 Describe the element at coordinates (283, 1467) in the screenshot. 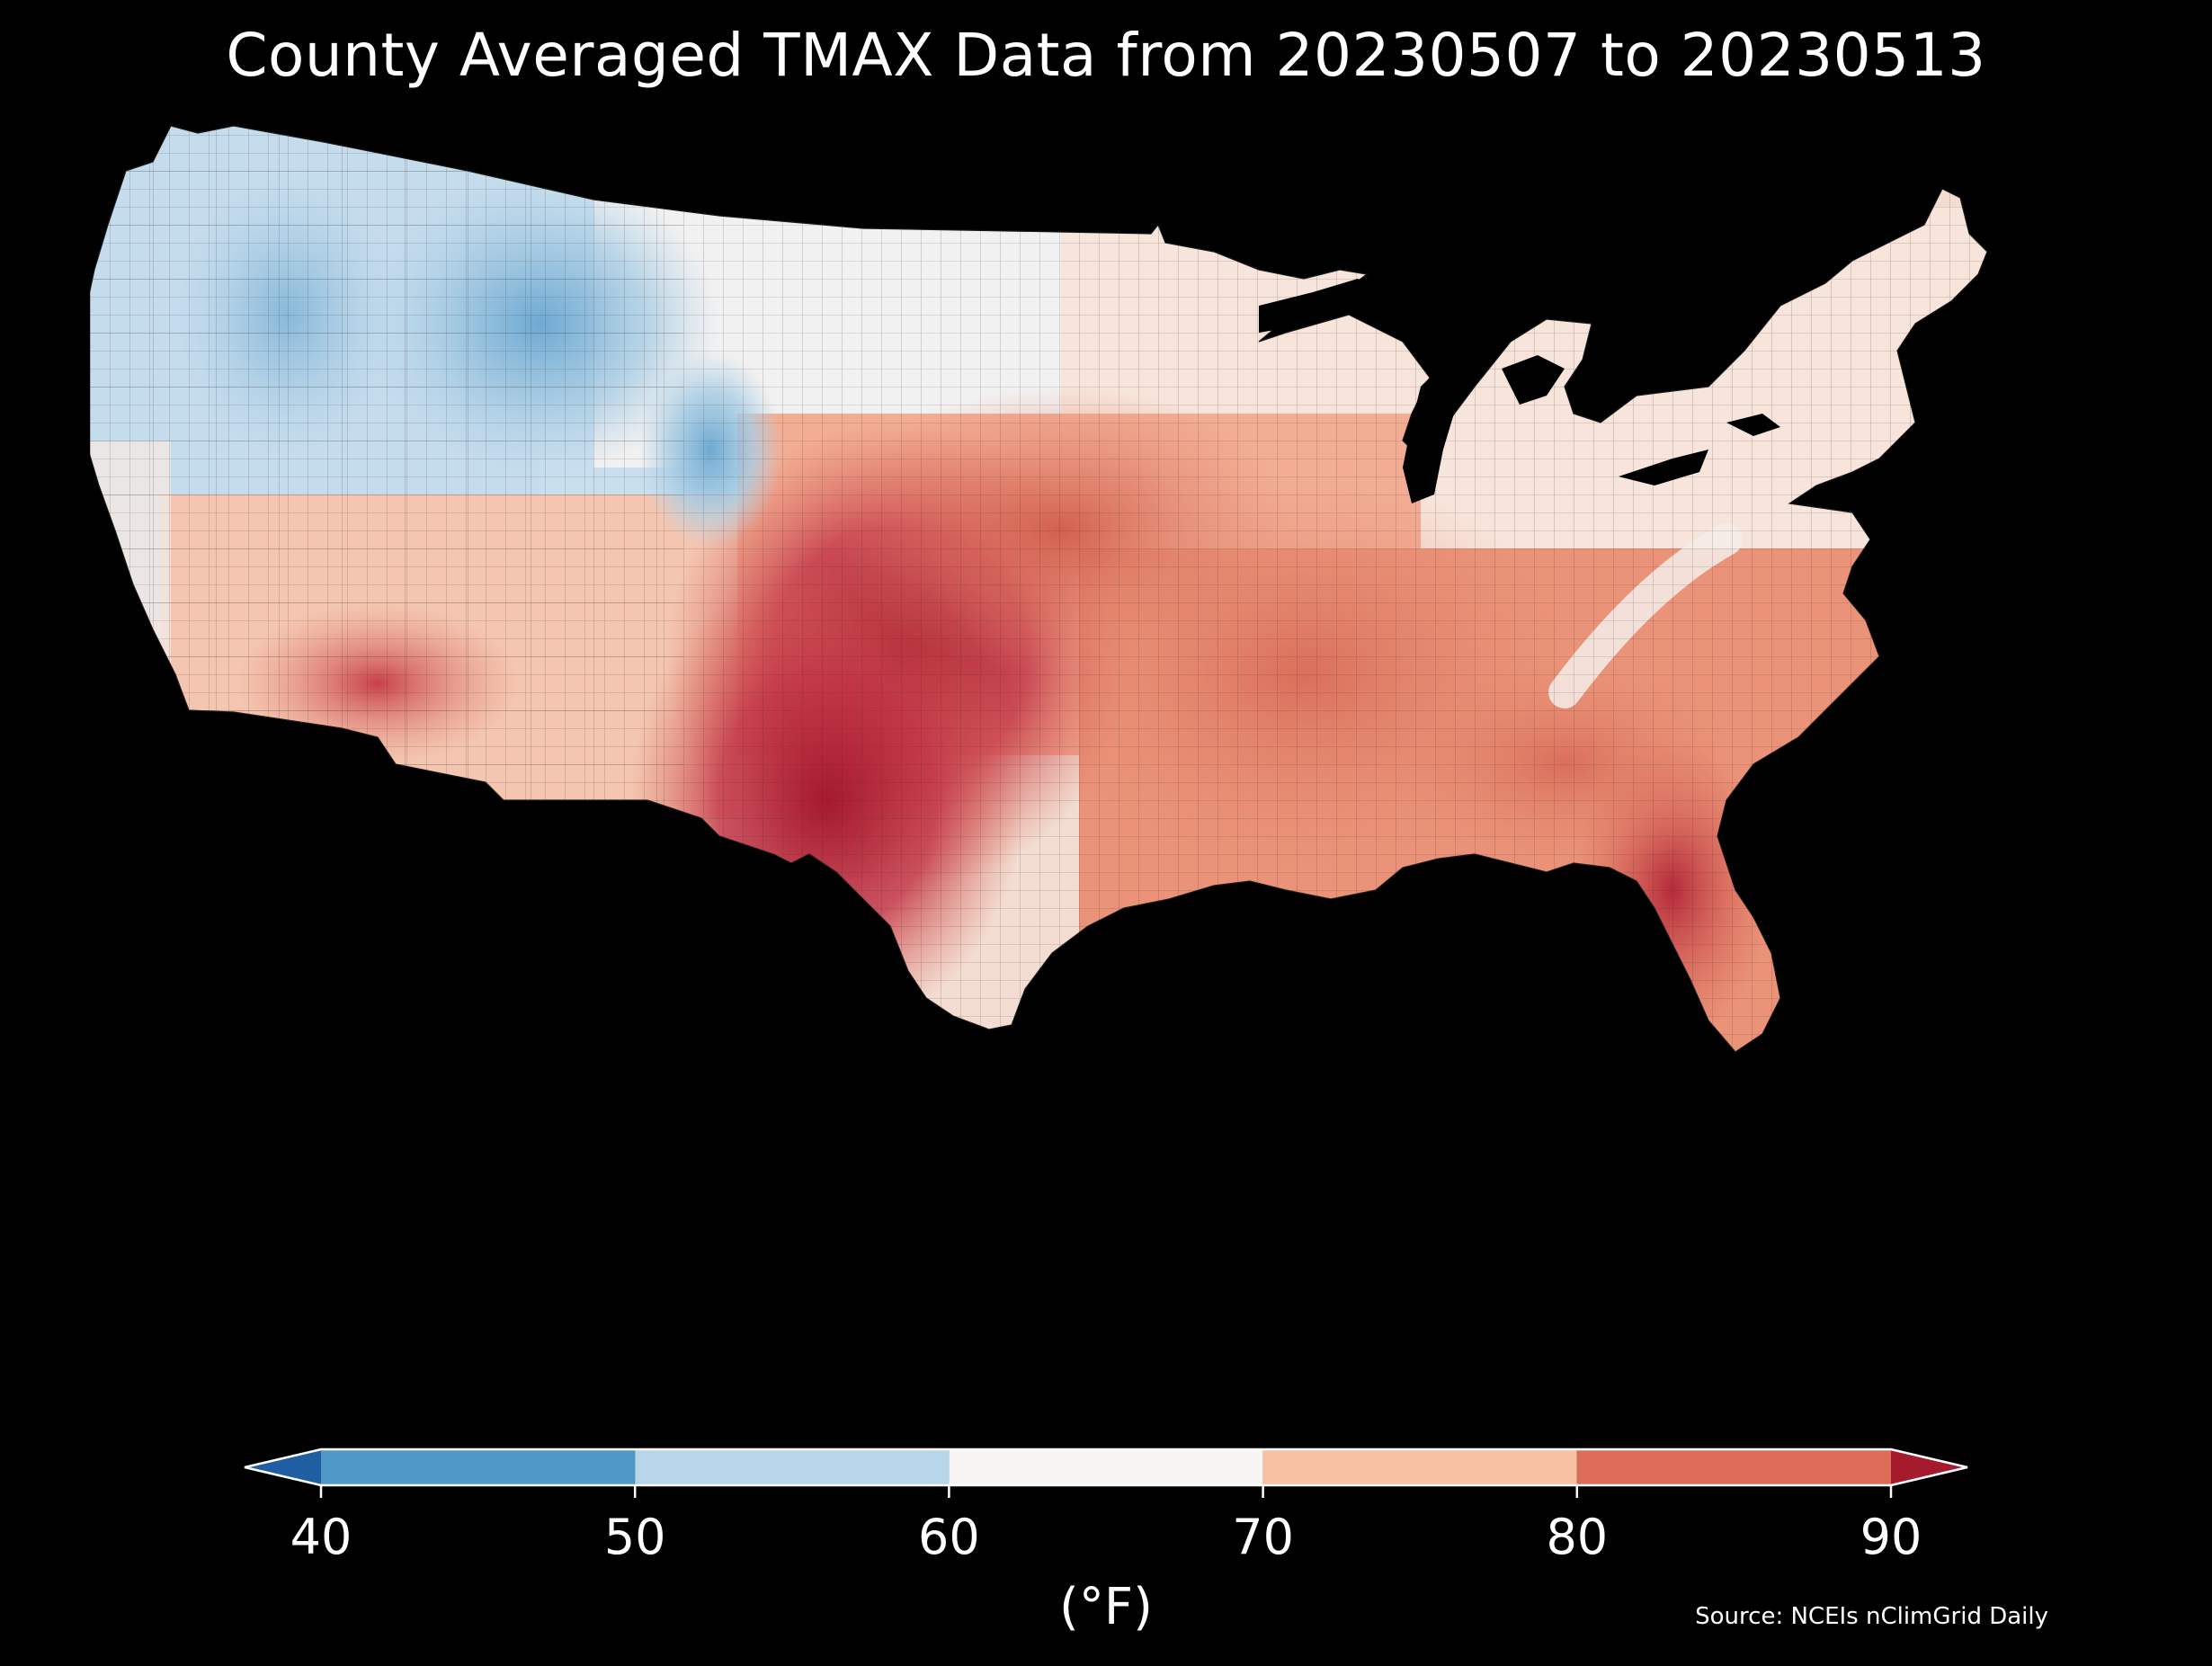

I see `colorbar-under-arrow` at that location.